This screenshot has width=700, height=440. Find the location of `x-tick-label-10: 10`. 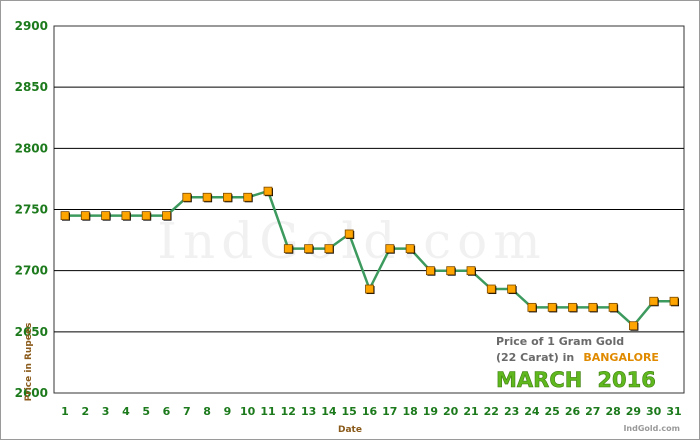

x-tick-label-10: 10 is located at coordinates (248, 411).